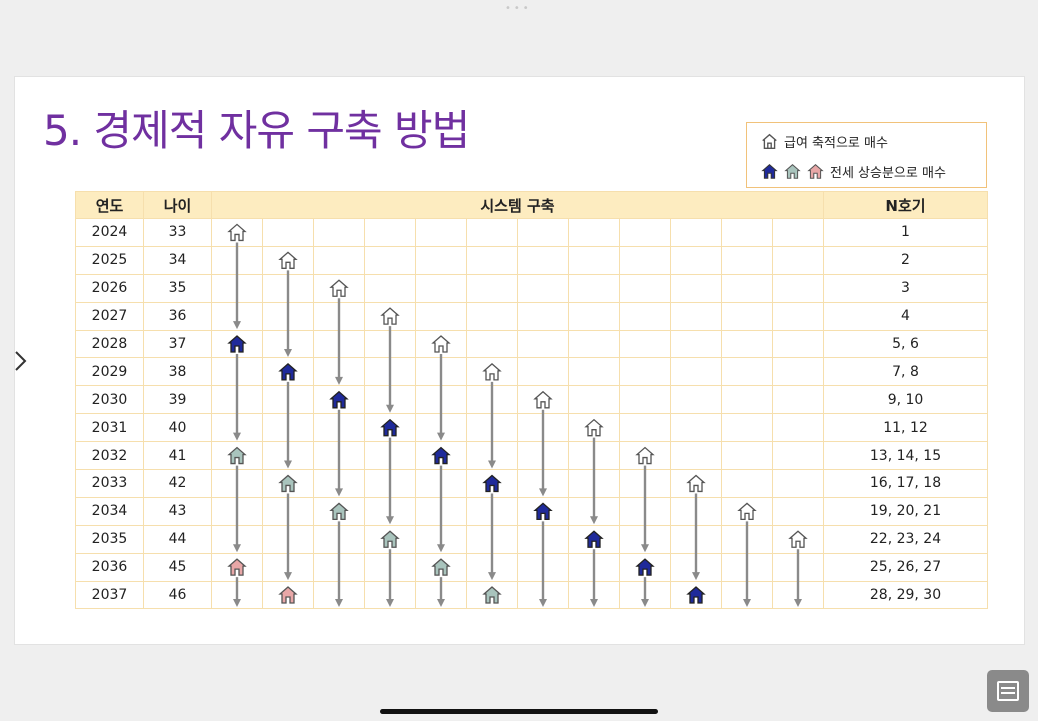  What do you see at coordinates (177, 260) in the screenshot?
I see `age-cell: 34` at bounding box center [177, 260].